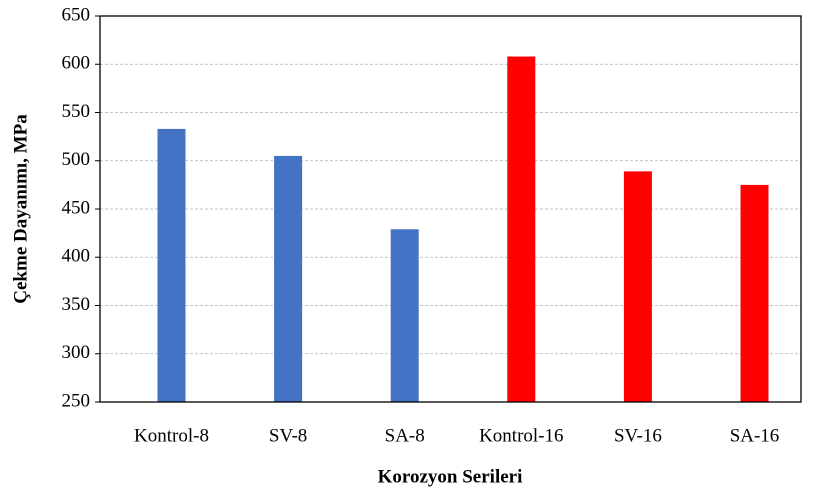 The height and width of the screenshot is (493, 814). I want to click on x-tick-label: SV-16, so click(638, 435).